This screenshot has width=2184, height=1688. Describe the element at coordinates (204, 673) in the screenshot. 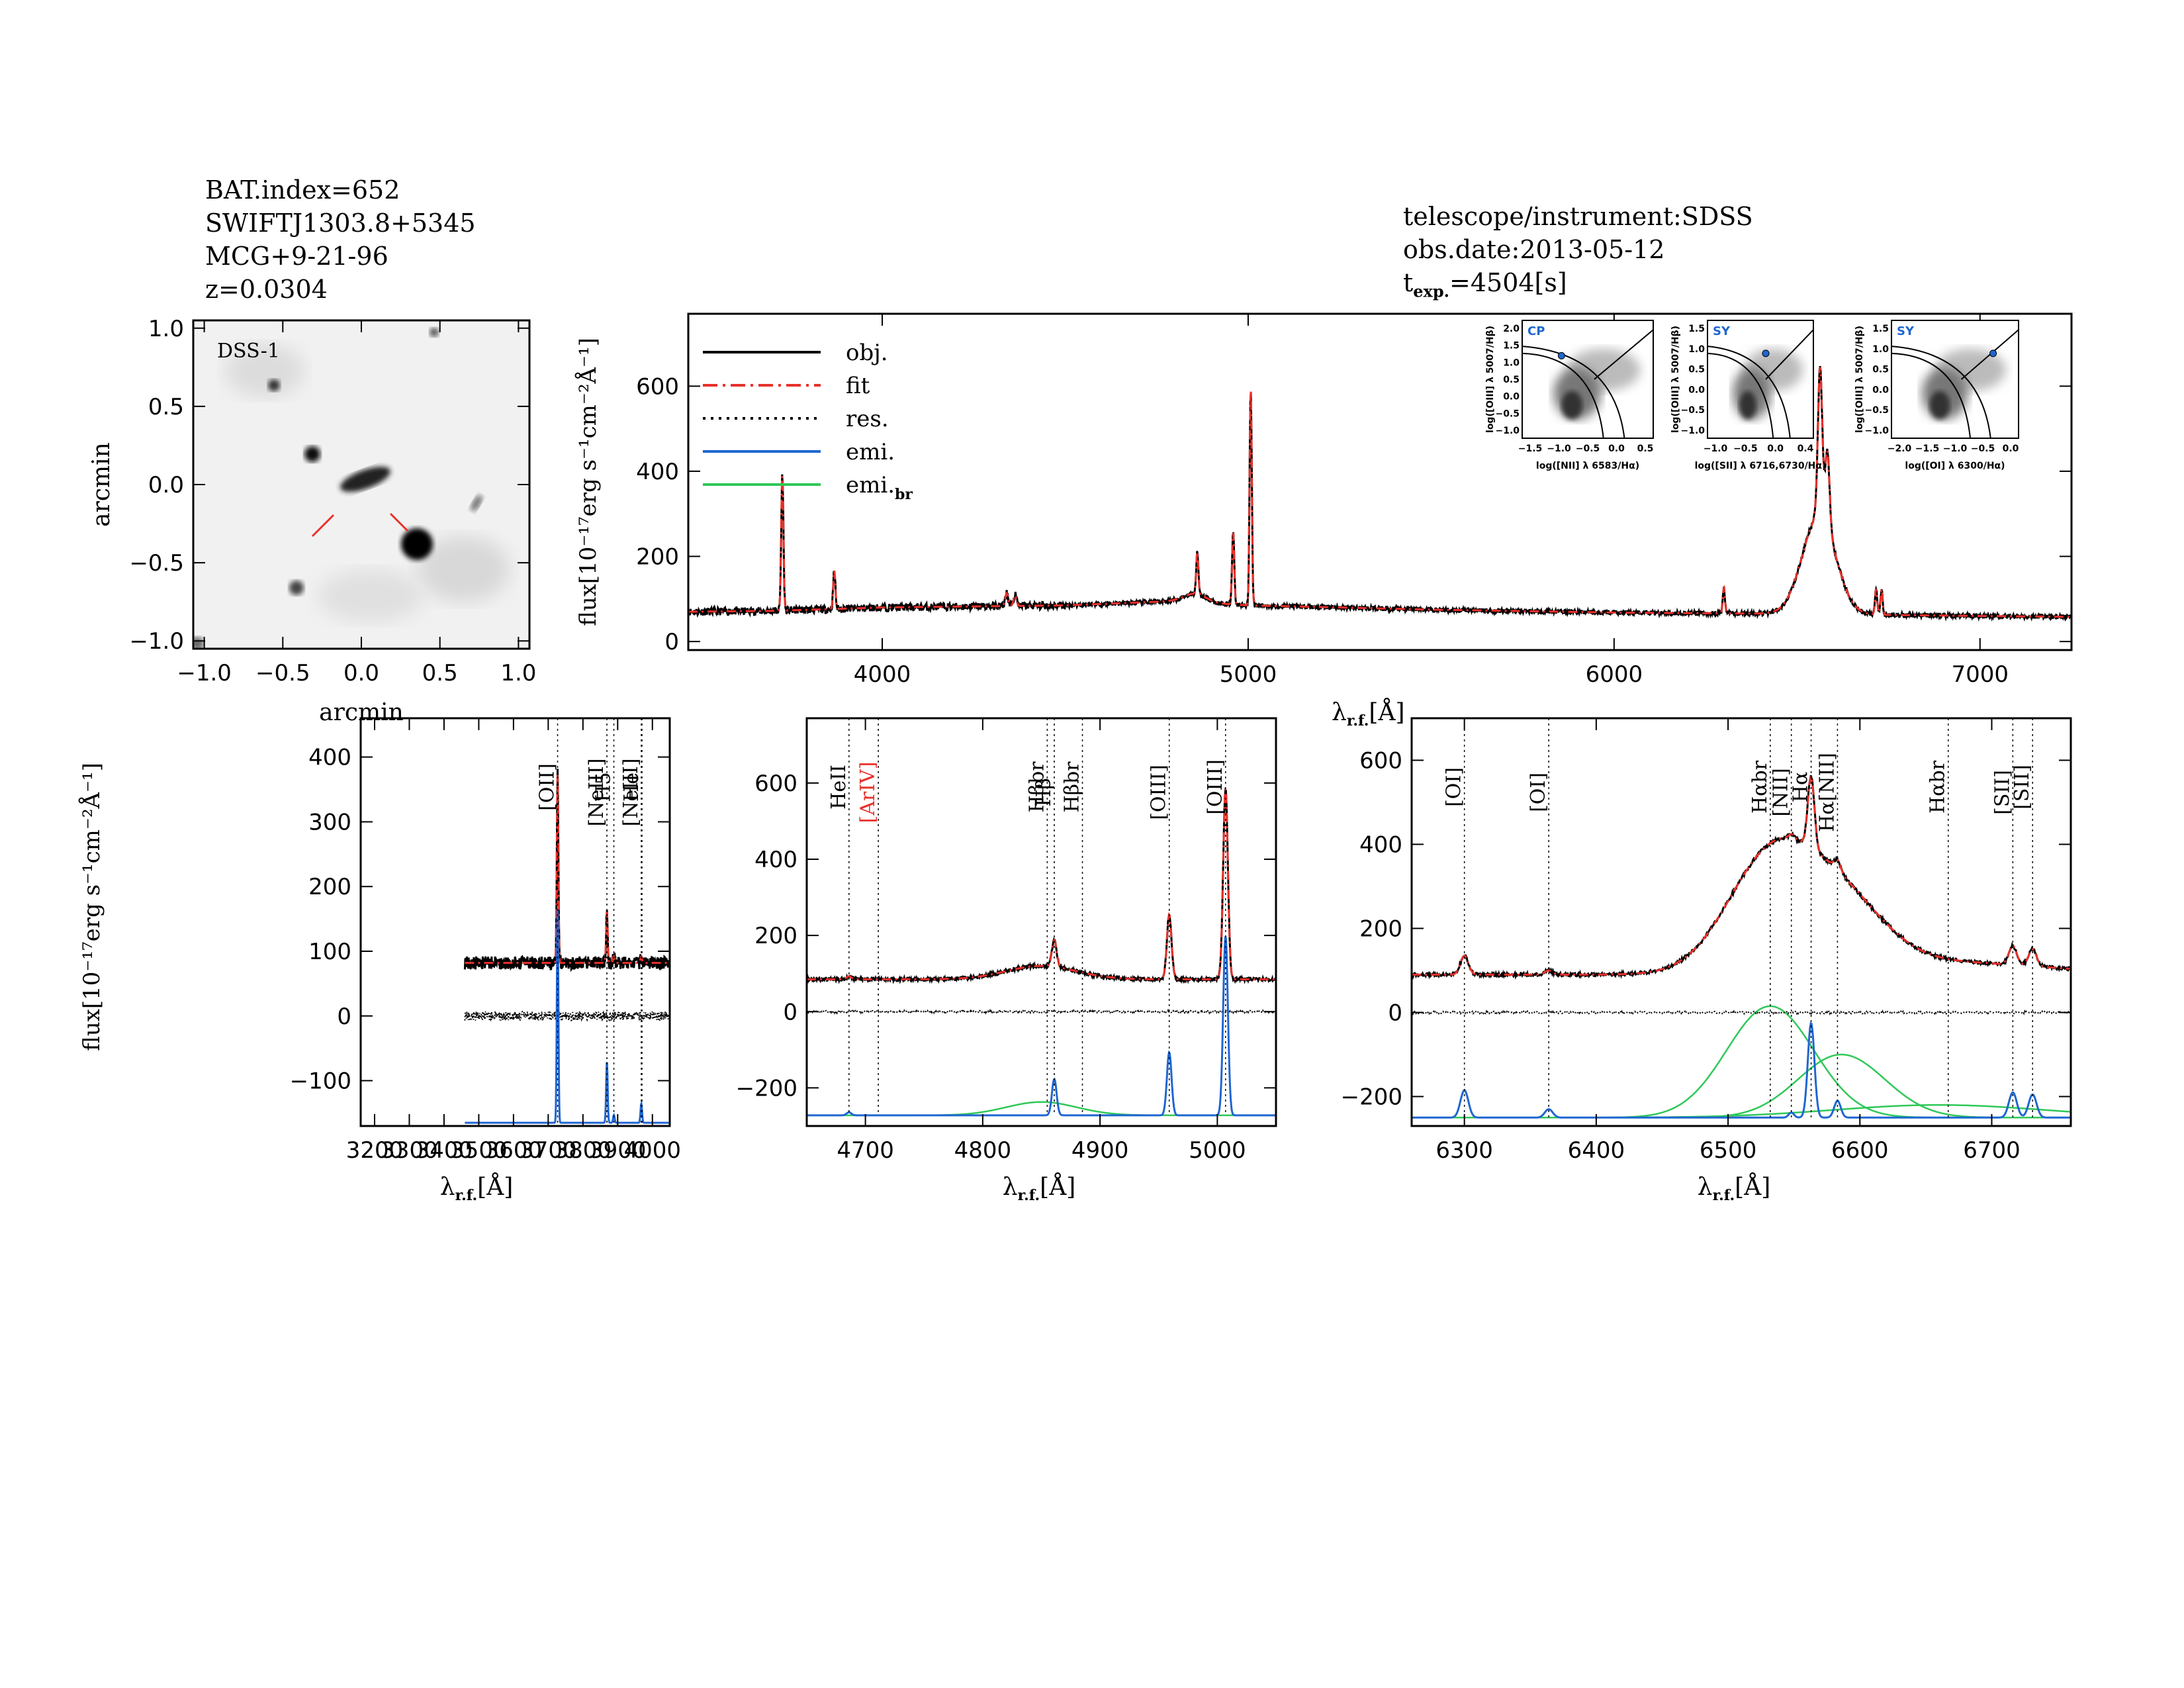

I see `x-tick-label: −1.0` at that location.